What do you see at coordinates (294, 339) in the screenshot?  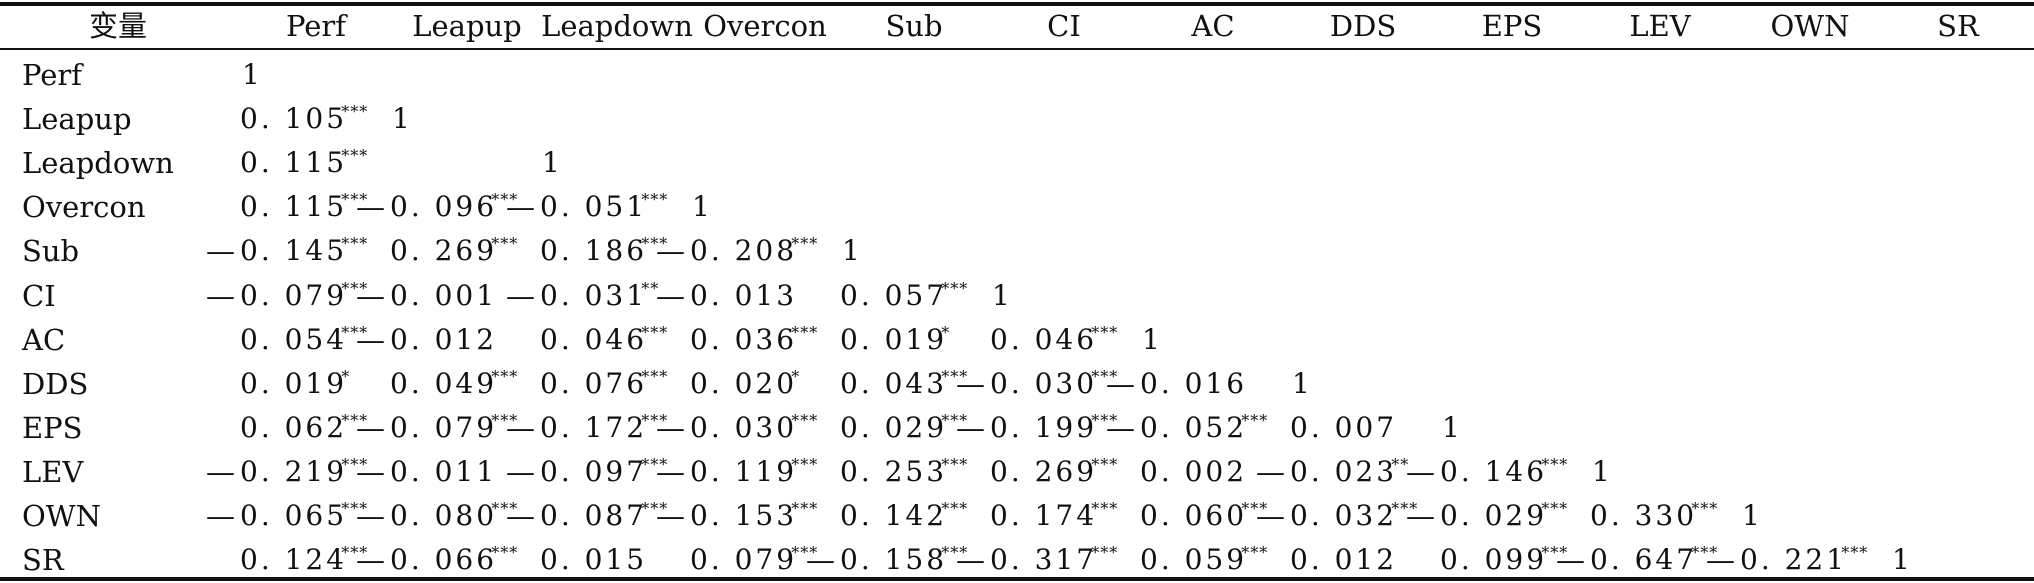 I see `coefficient-value: 0. 054` at bounding box center [294, 339].